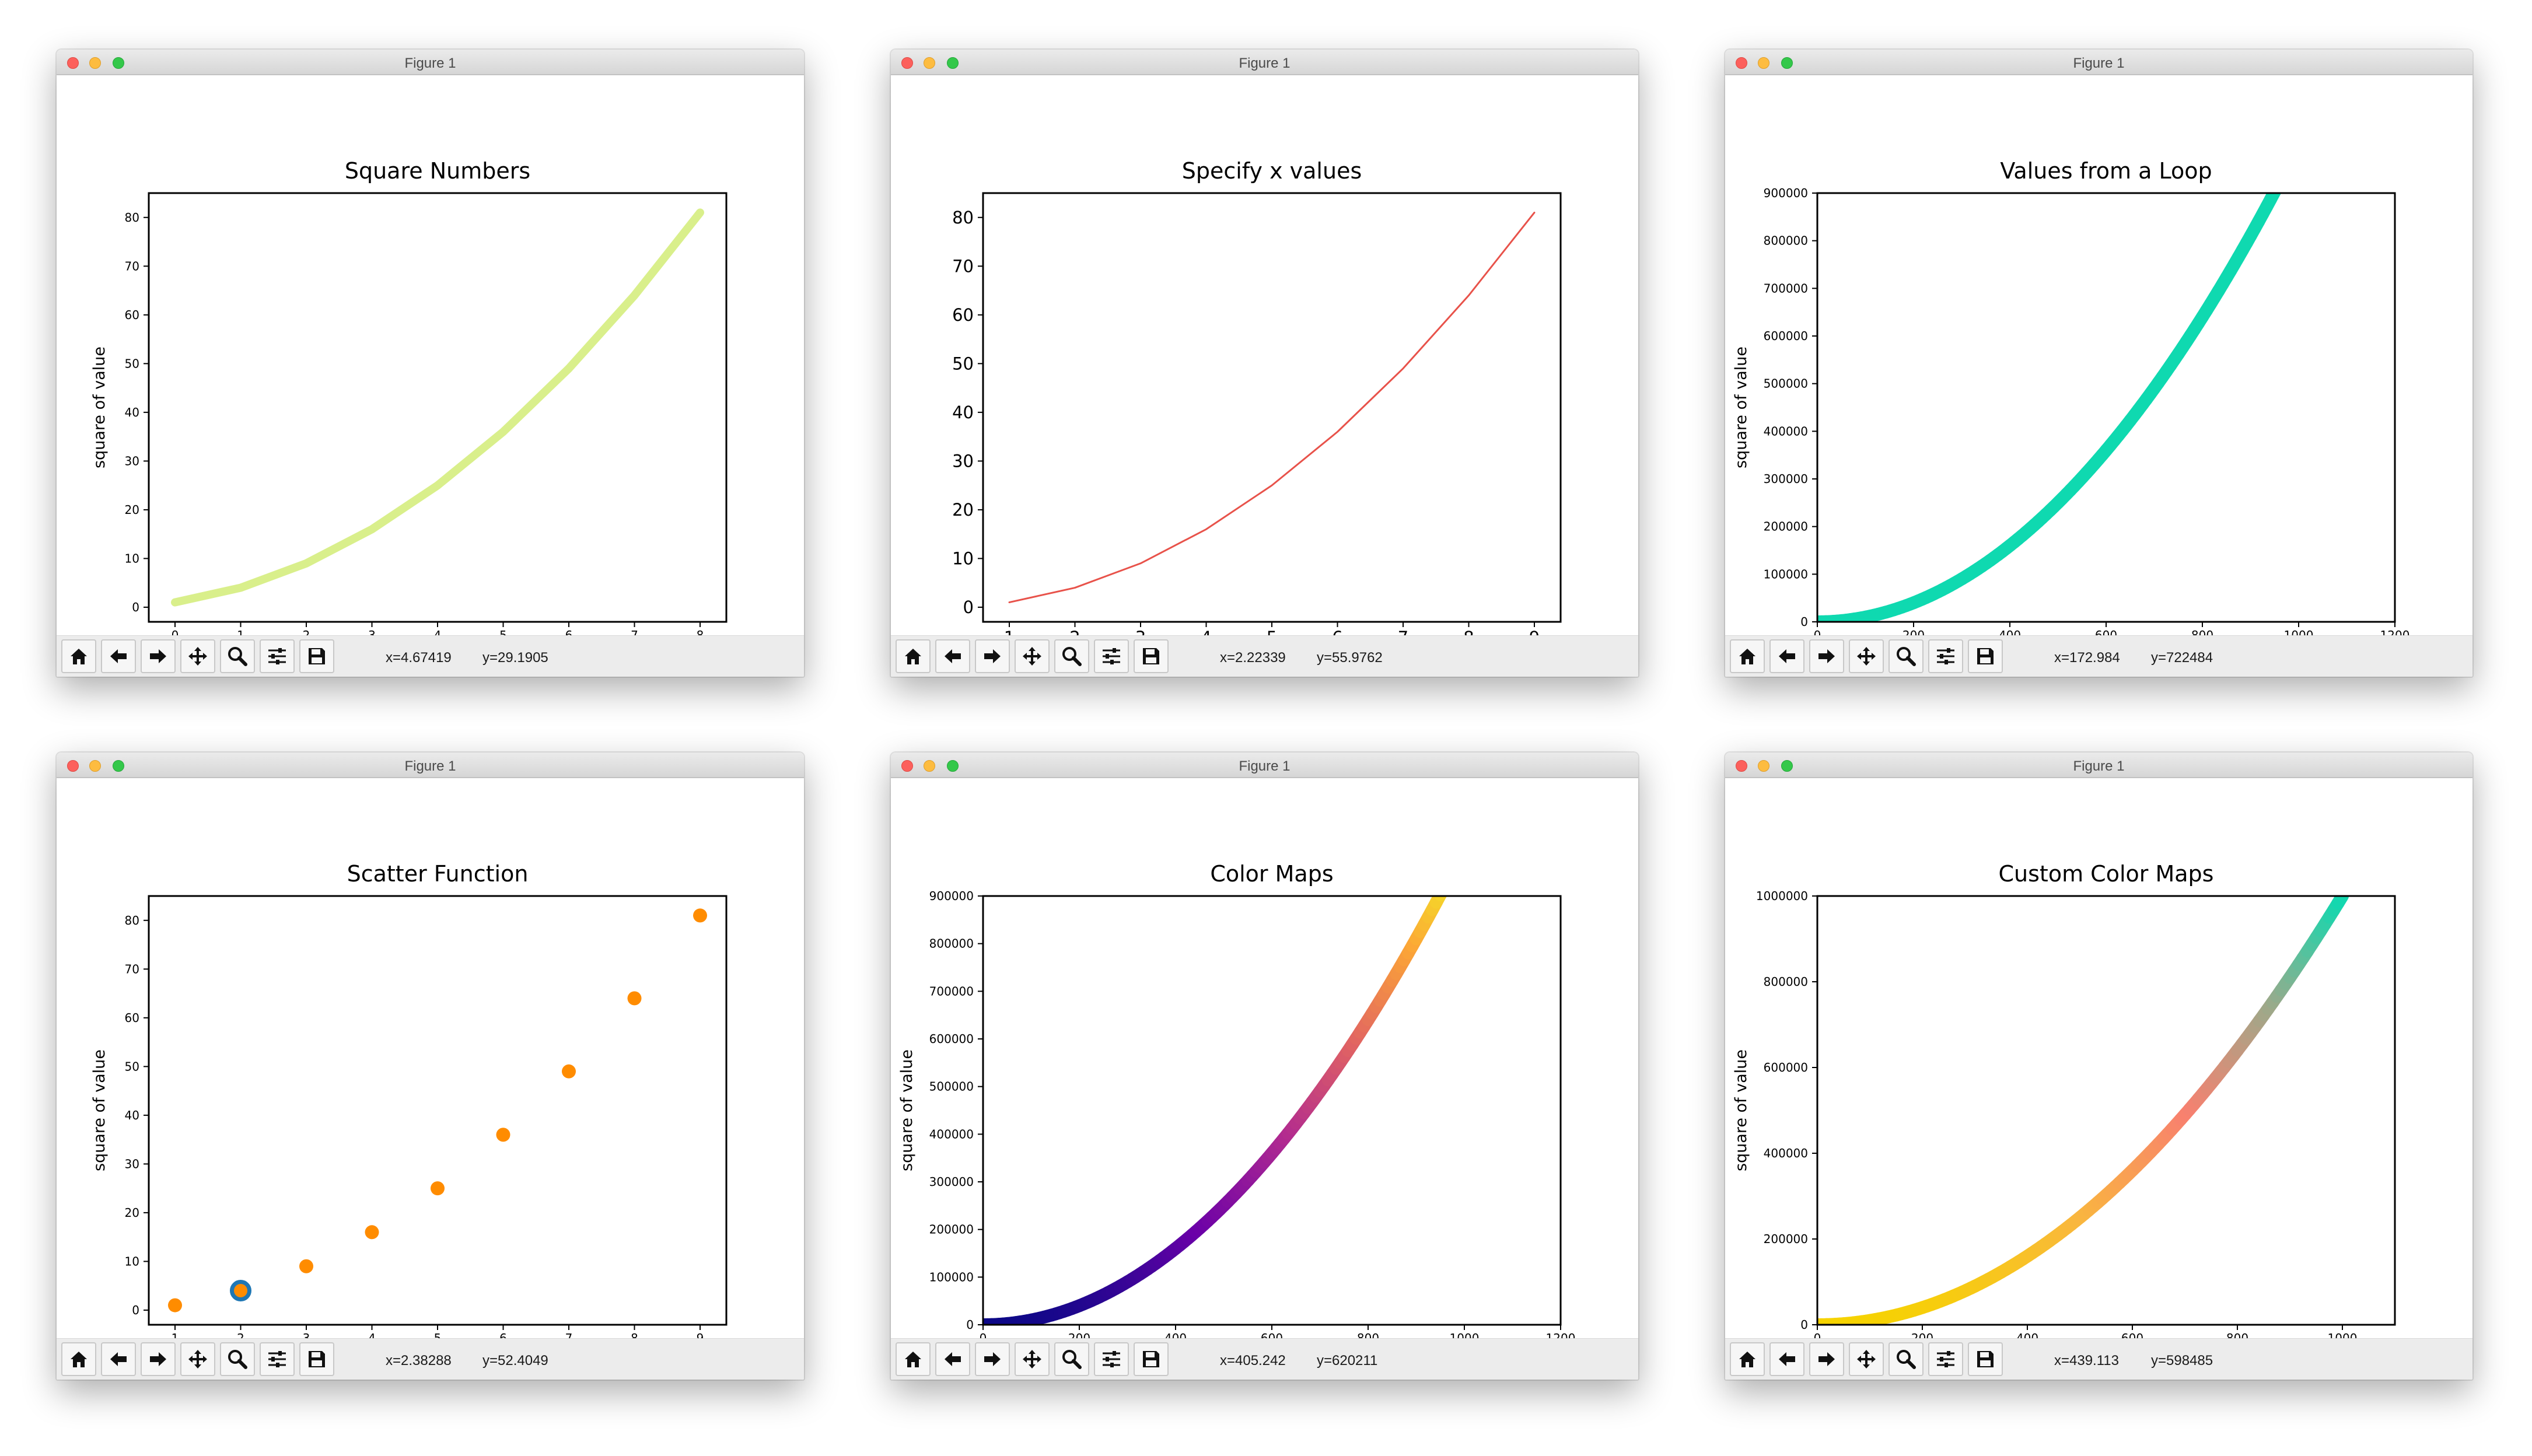 This screenshot has height=1456, width=2532. Describe the element at coordinates (983, 1335) in the screenshot. I see `x-tick-label: 0` at that location.